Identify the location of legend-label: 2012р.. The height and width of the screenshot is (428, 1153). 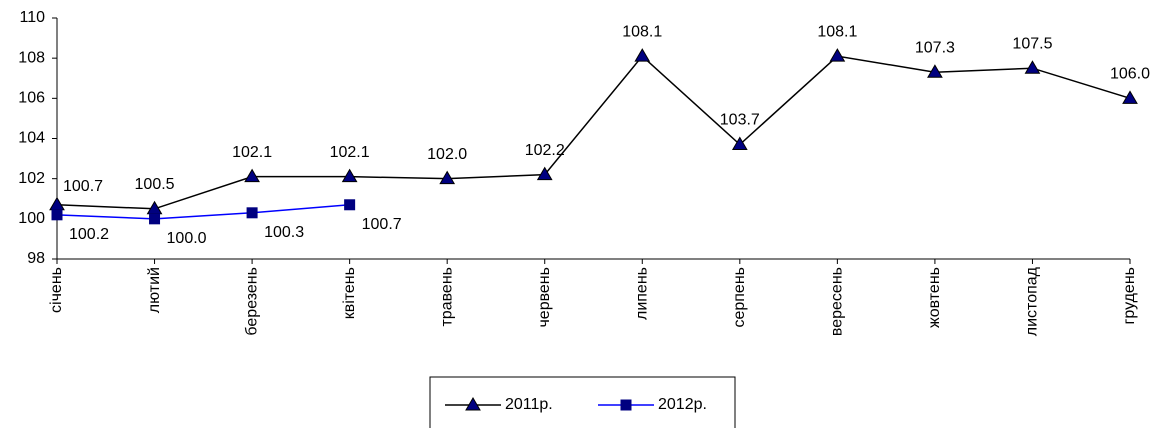
(682, 404).